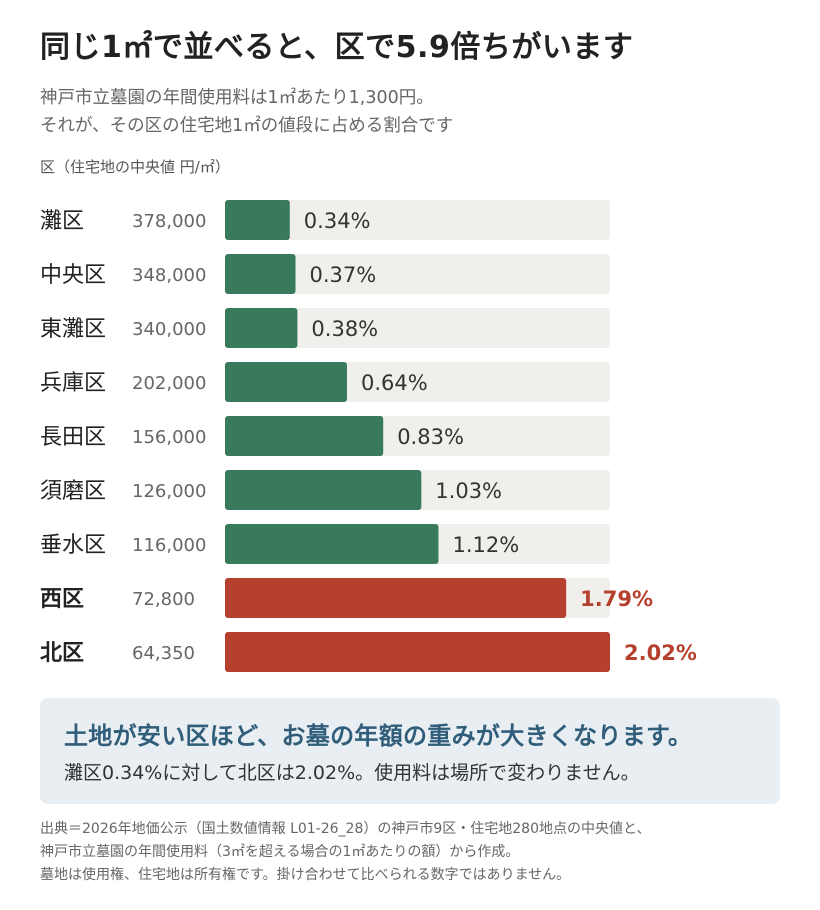 This screenshot has height=910, width=820. I want to click on summary-headline: 土地が安い区ほど、お墓の年額の重みが大きくなります。, so click(378, 736).